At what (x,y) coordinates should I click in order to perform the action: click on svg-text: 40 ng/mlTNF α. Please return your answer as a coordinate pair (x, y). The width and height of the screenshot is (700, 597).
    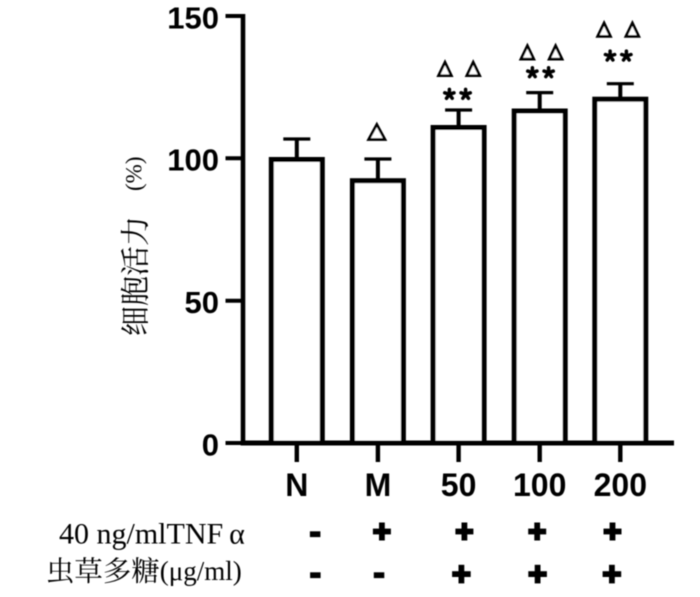
    Looking at the image, I should click on (152, 534).